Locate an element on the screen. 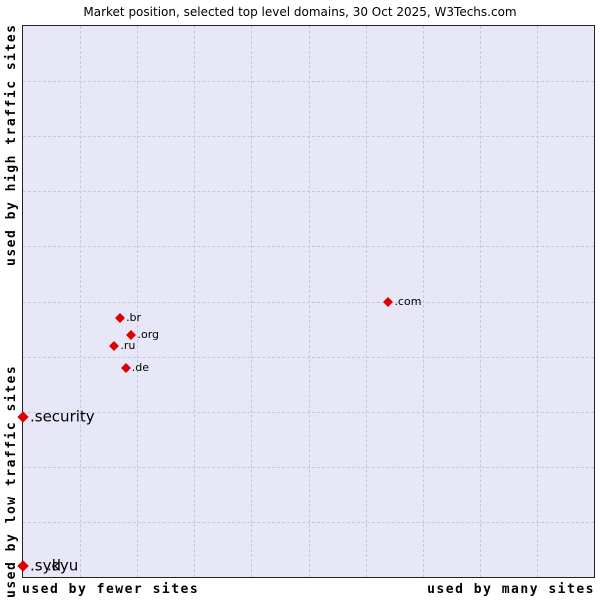  point-label: .security is located at coordinates (62, 416).